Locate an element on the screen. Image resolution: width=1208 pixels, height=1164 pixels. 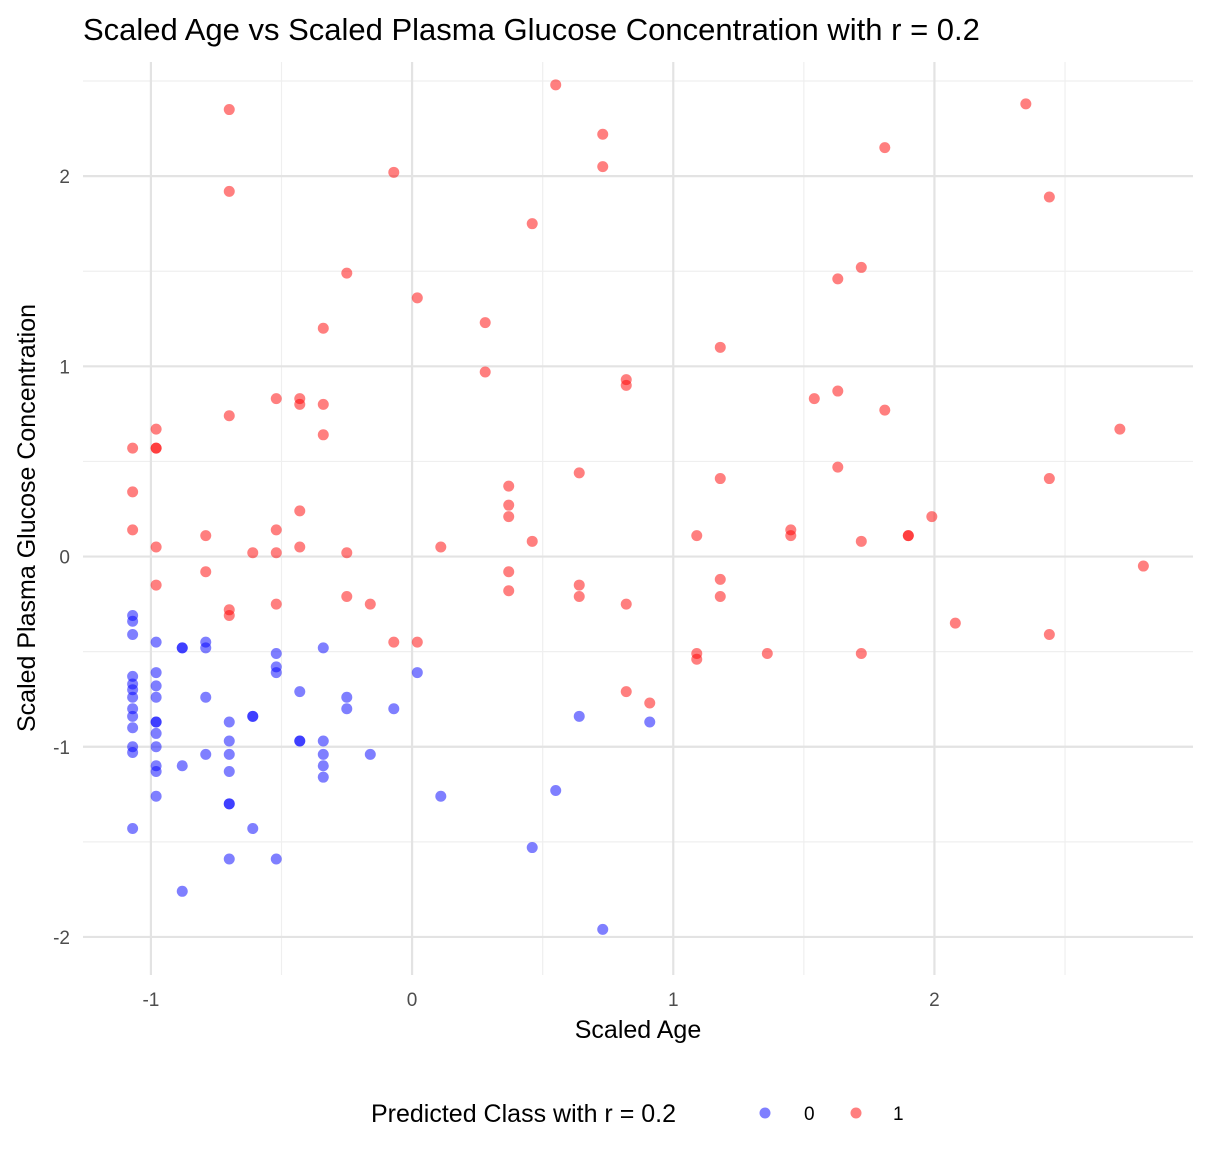
x-tick-label: 0 is located at coordinates (412, 1000).